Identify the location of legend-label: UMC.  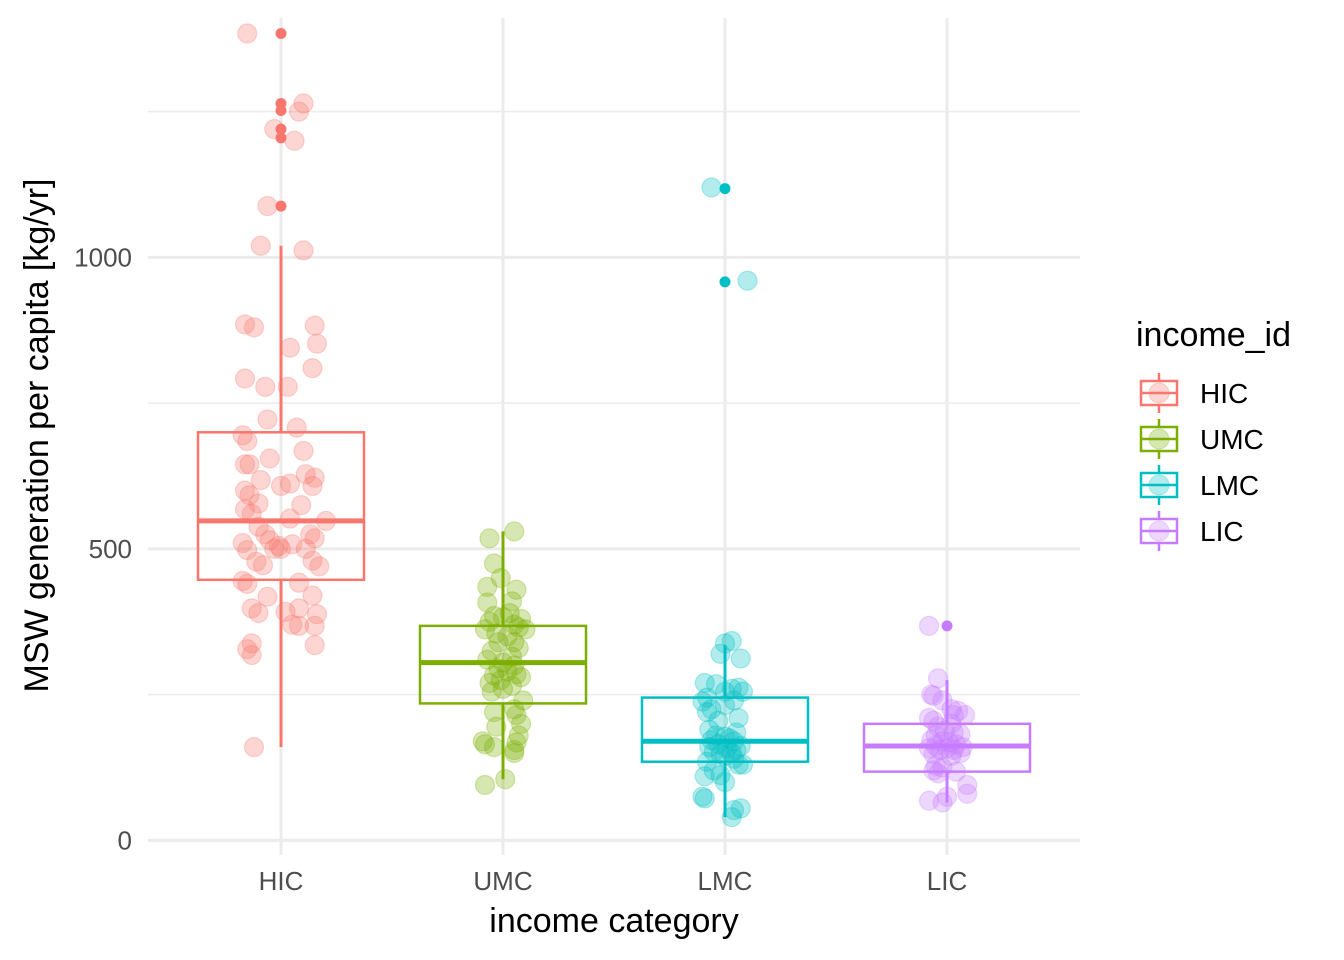
(1232, 439).